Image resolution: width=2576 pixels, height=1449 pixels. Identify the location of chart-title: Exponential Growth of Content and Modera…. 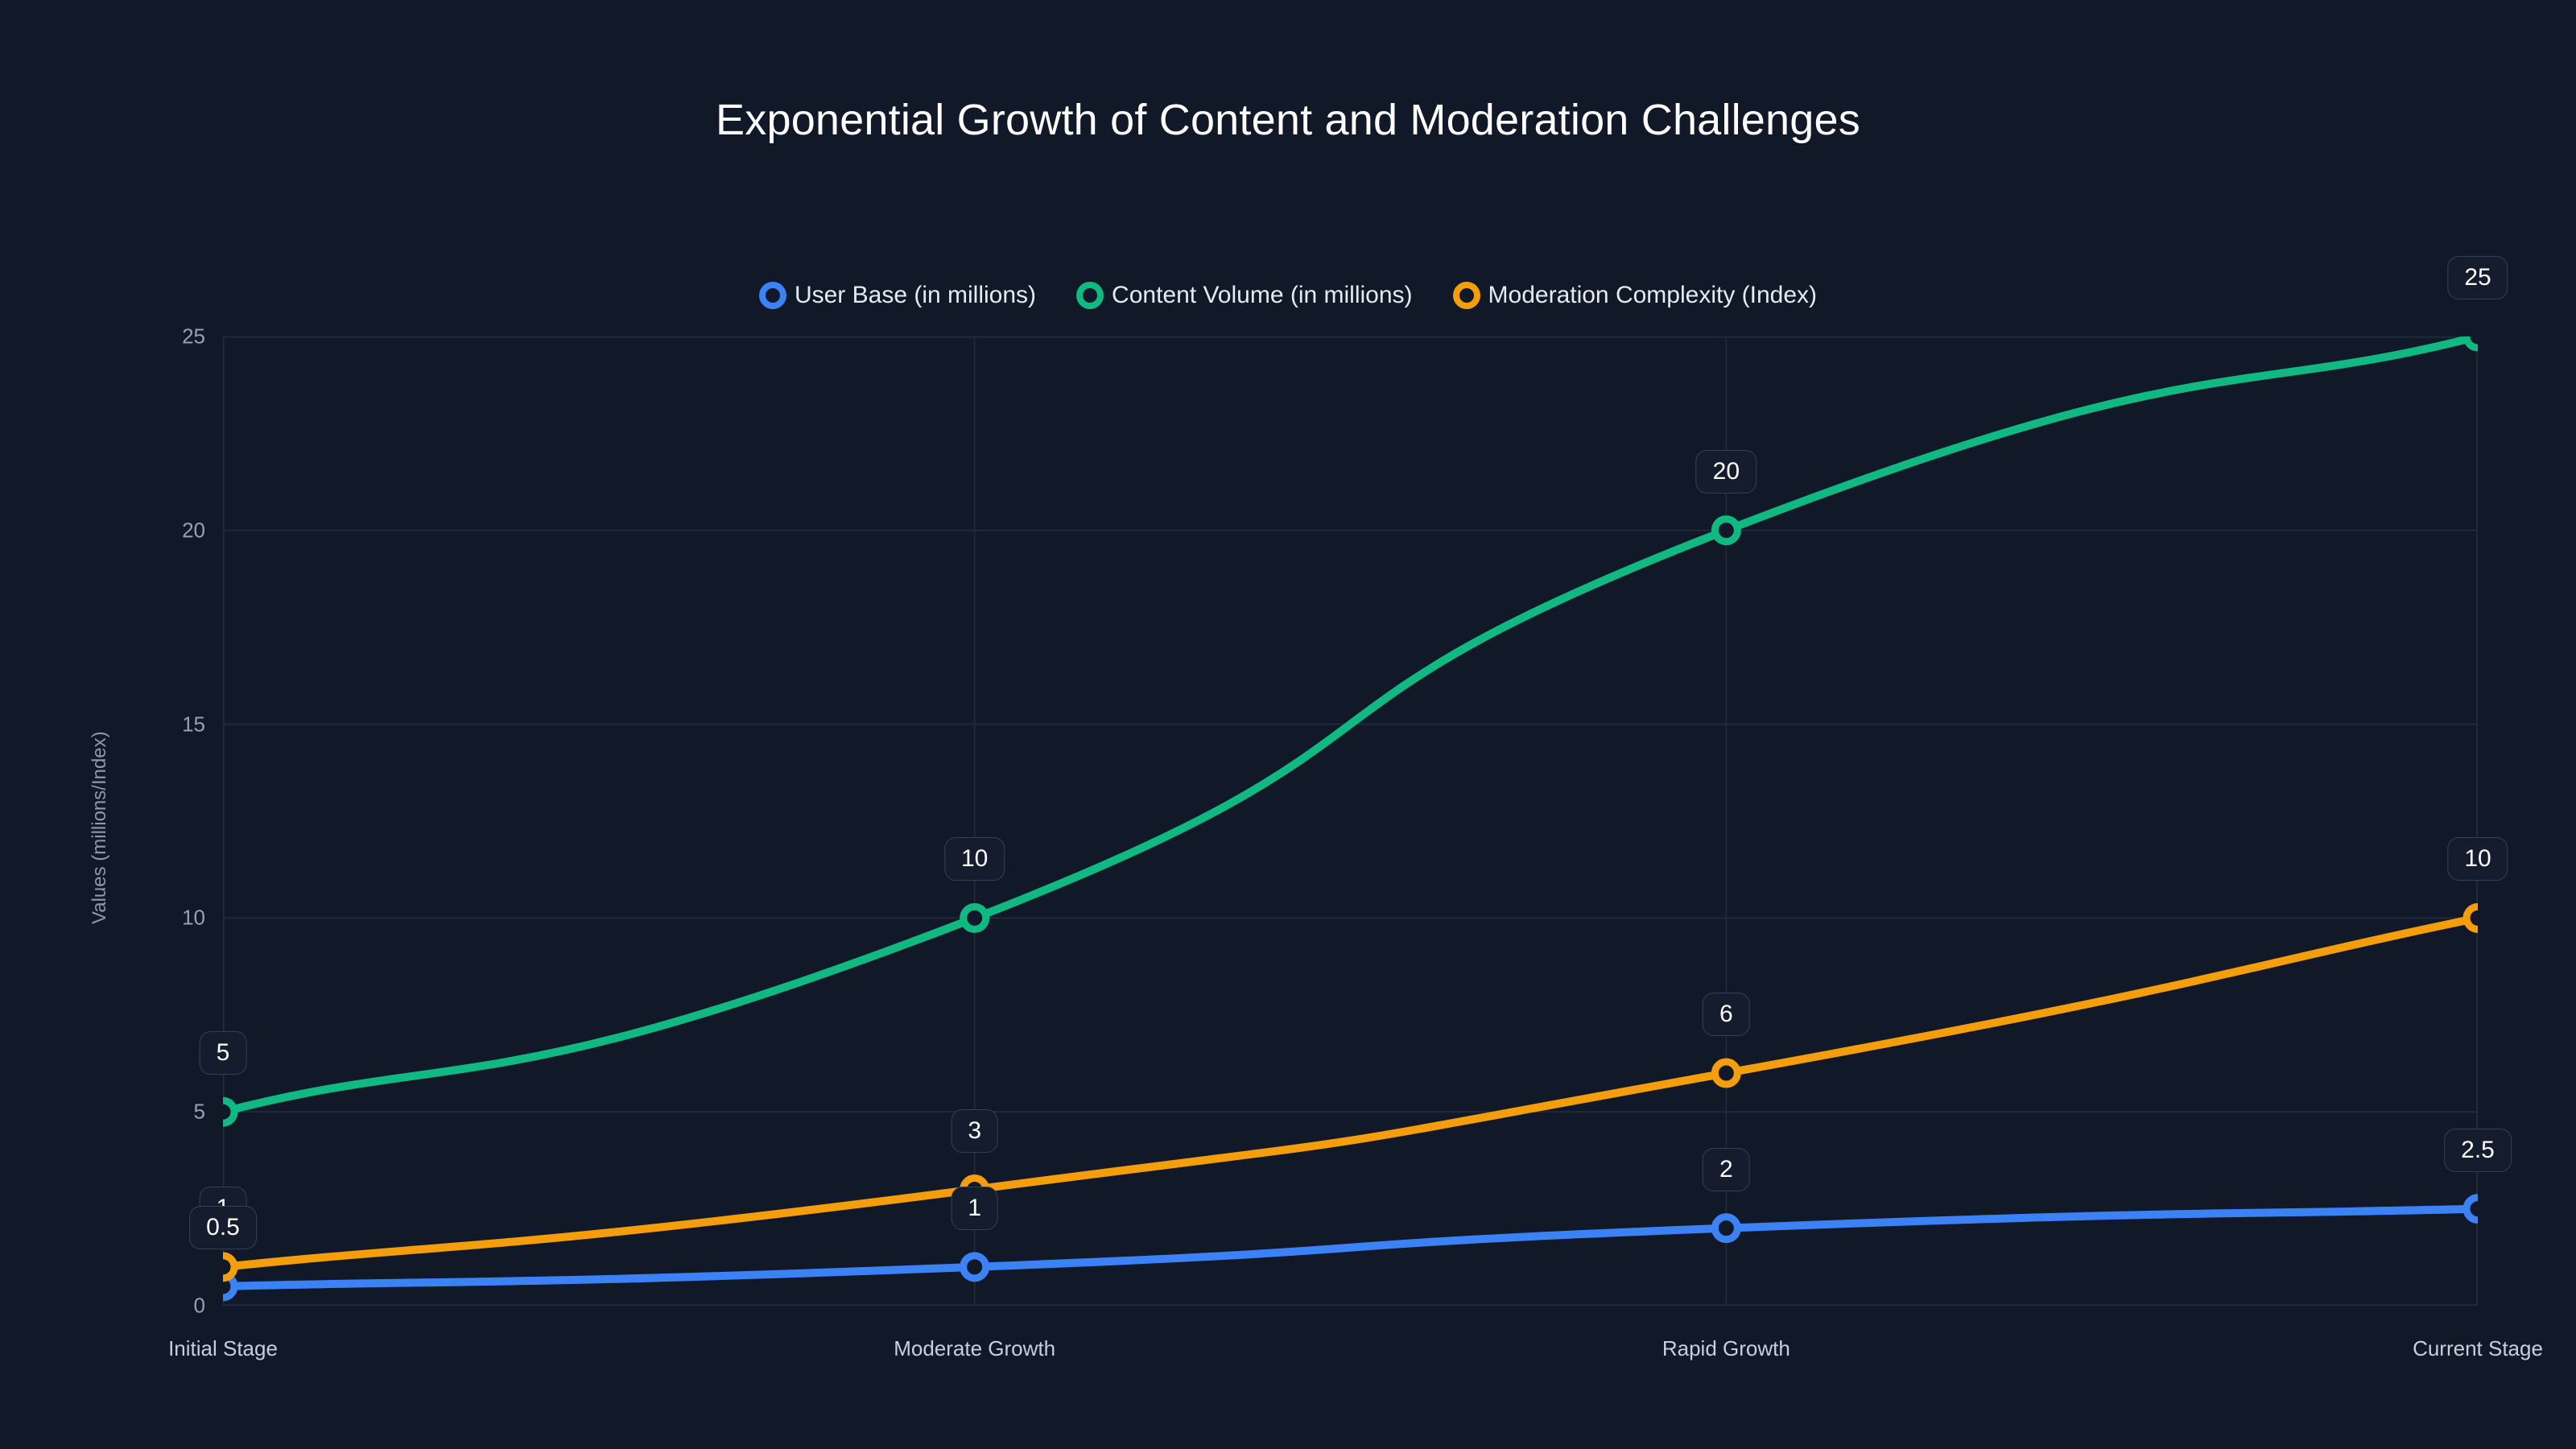
(1288, 120).